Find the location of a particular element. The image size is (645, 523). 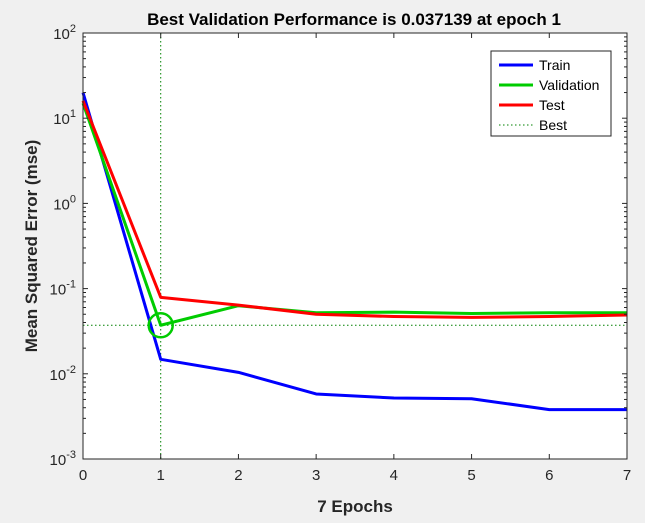

y-tick-label: 10⁻² is located at coordinates (63, 374).